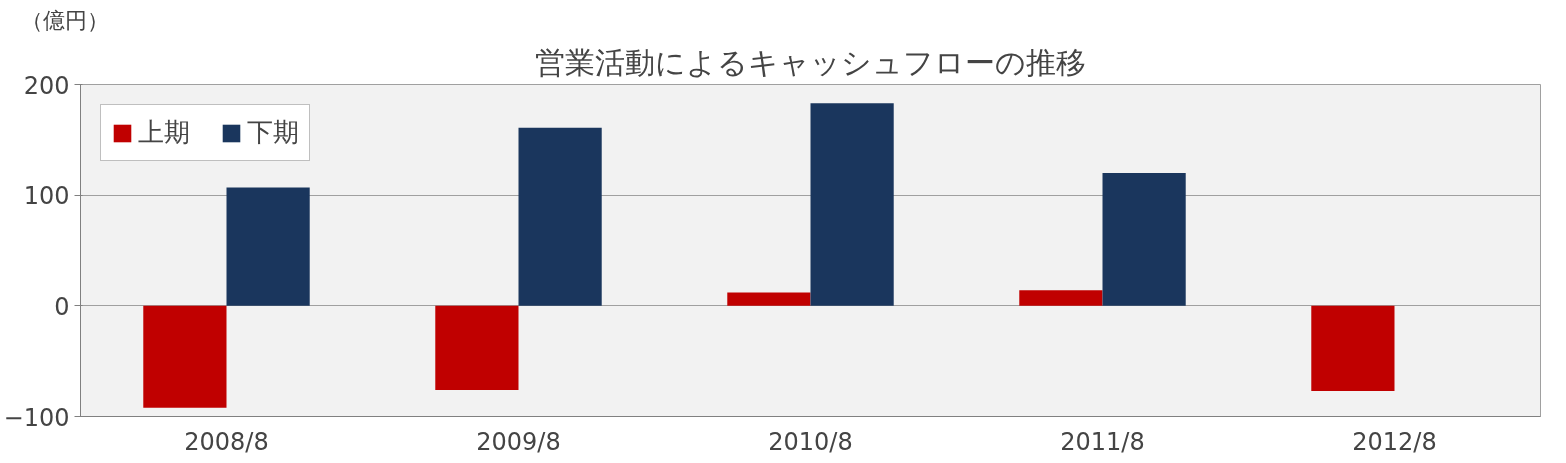  Describe the element at coordinates (46, 196) in the screenshot. I see `y-tick-label: 100` at that location.